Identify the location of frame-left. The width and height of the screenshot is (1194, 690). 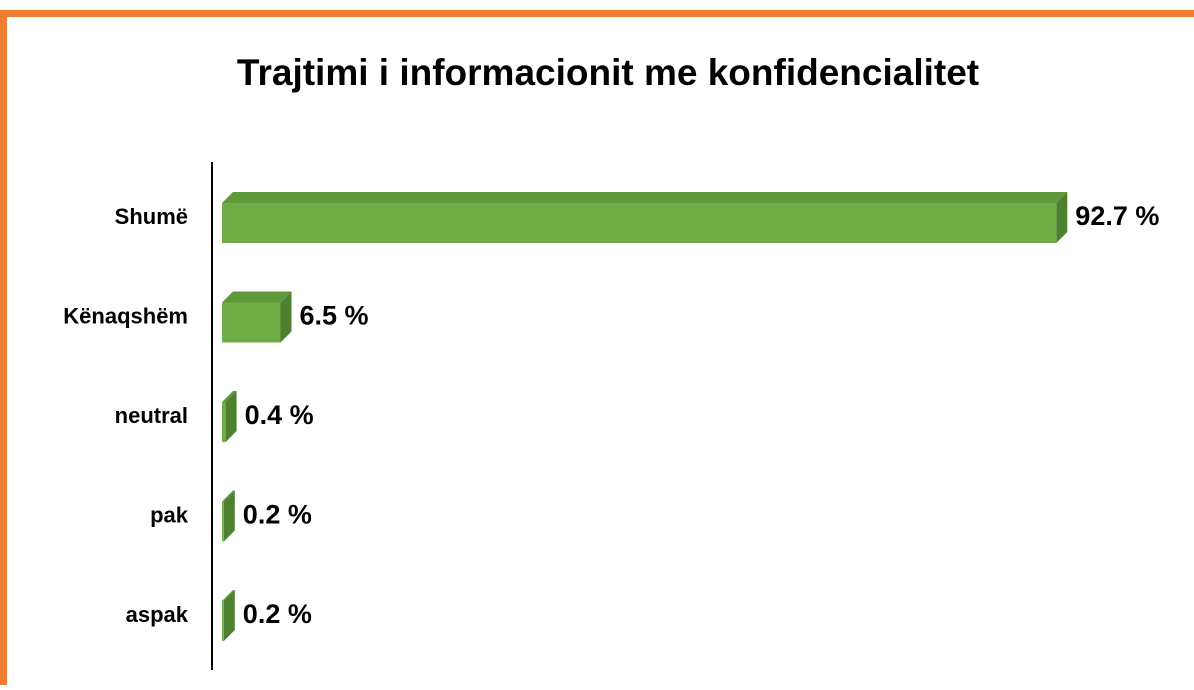
(3, 347).